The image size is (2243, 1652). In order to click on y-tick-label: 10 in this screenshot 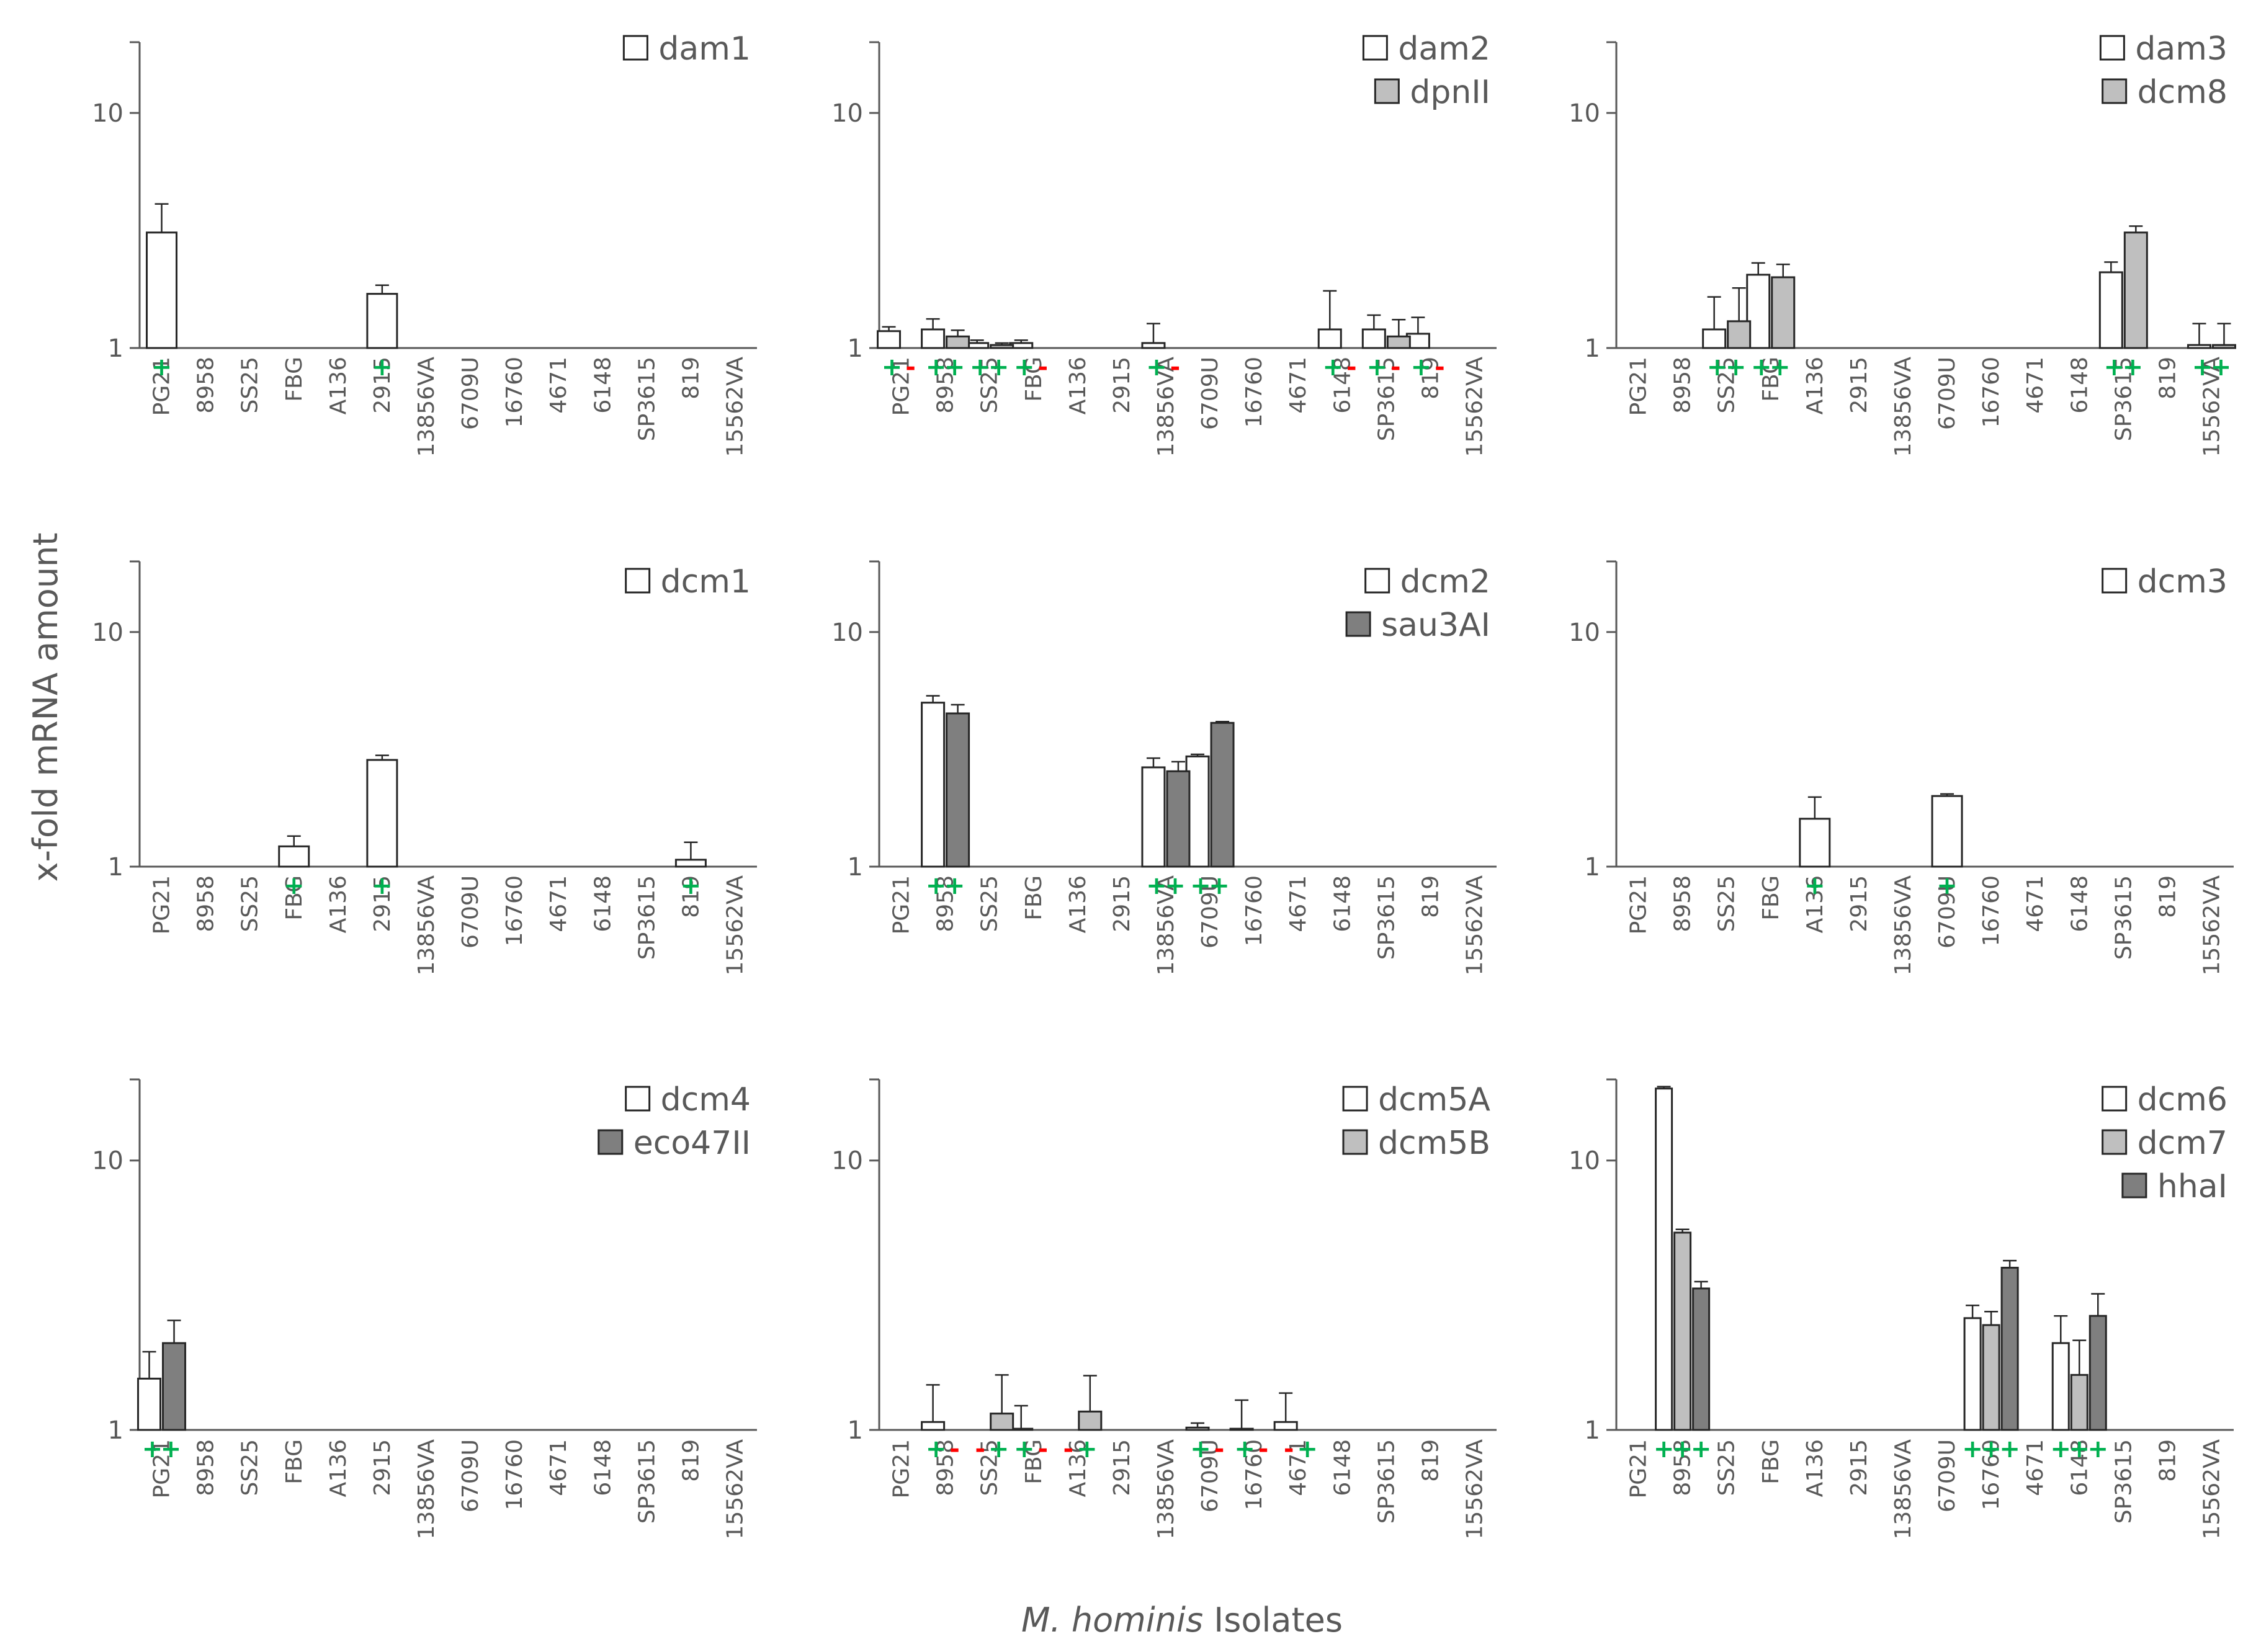, I will do `click(1584, 1161)`.